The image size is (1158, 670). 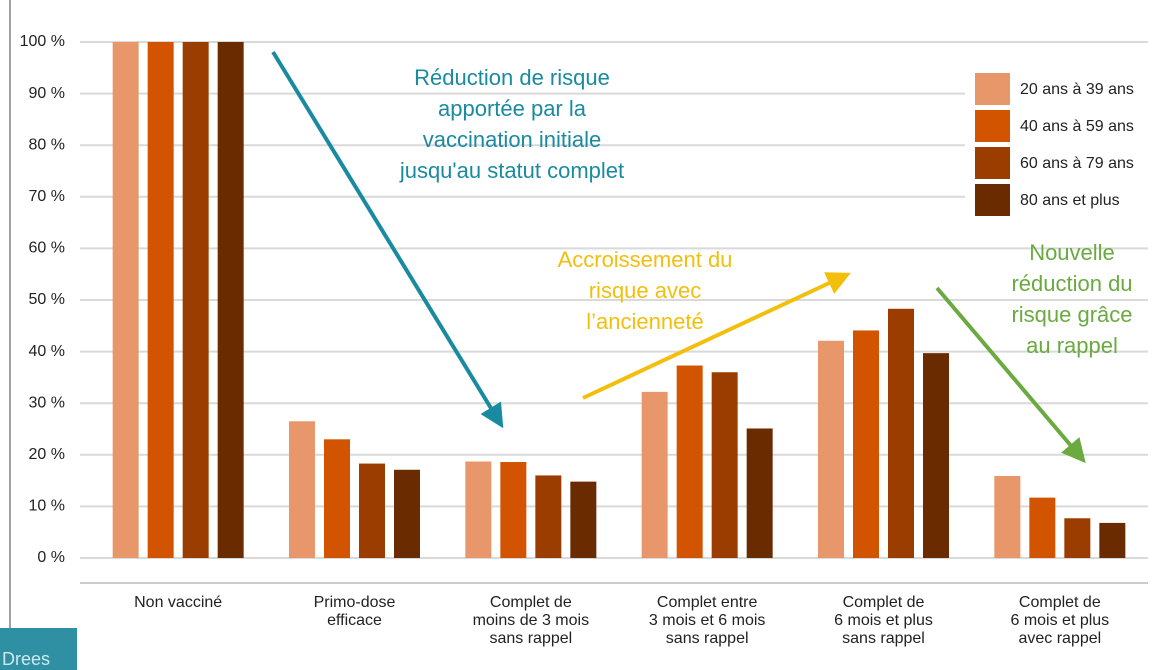 What do you see at coordinates (178, 602) in the screenshot?
I see `x-tick-label: Non vacciné` at bounding box center [178, 602].